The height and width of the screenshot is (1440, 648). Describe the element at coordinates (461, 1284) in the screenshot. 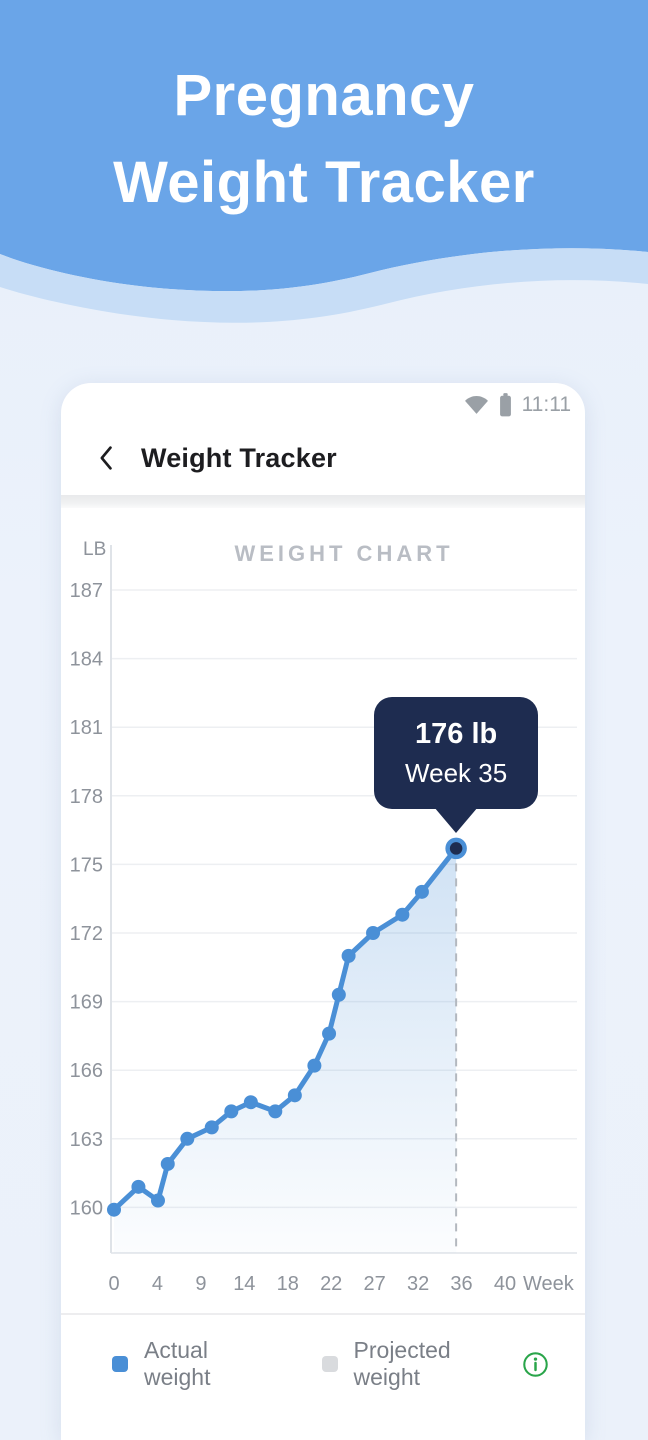

I see `x-tick-label: 36` at that location.